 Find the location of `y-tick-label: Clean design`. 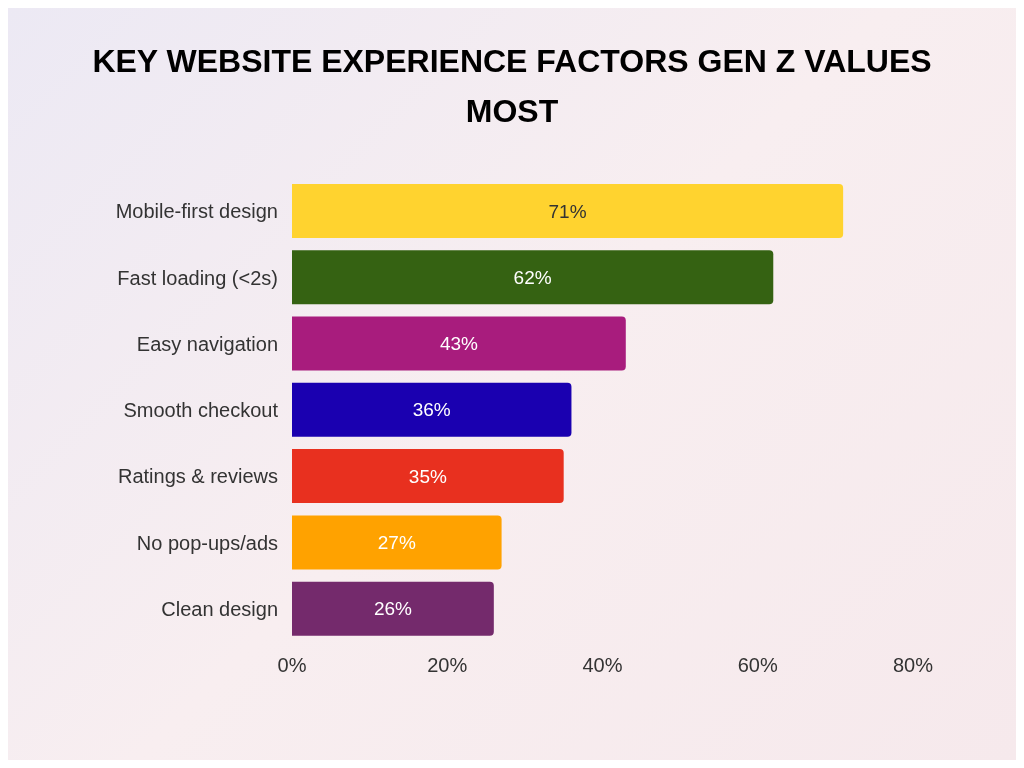

y-tick-label: Clean design is located at coordinates (219, 608).